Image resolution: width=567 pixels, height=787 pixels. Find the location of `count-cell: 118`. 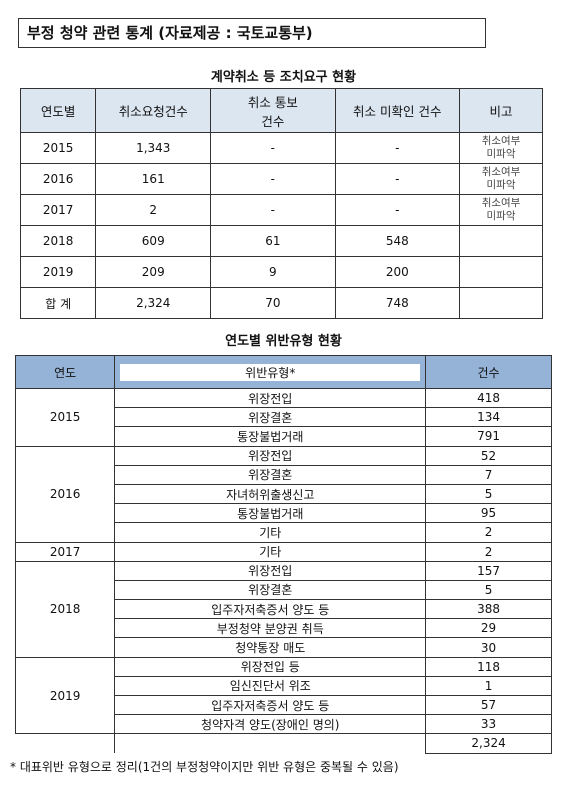

count-cell: 118 is located at coordinates (488, 666).